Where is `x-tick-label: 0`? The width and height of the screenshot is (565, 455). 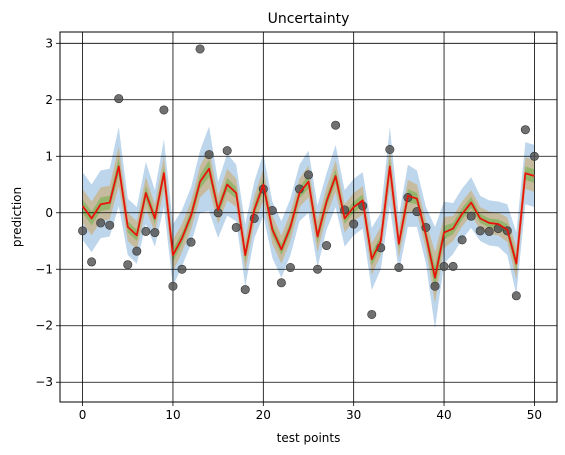
x-tick-label: 0 is located at coordinates (83, 415).